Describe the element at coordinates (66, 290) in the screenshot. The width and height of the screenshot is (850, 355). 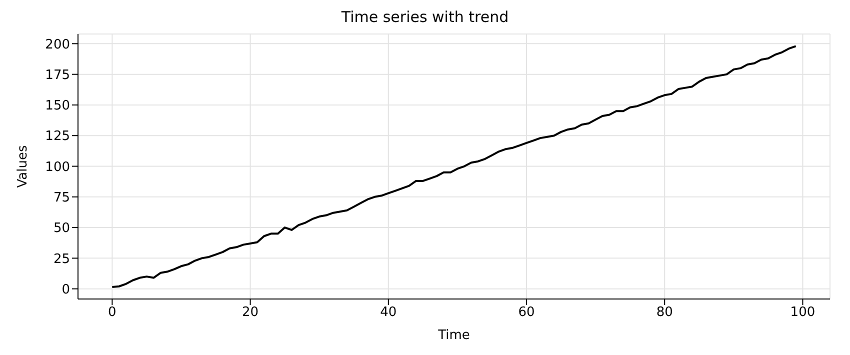
I see `y-tick-label: 0` at that location.